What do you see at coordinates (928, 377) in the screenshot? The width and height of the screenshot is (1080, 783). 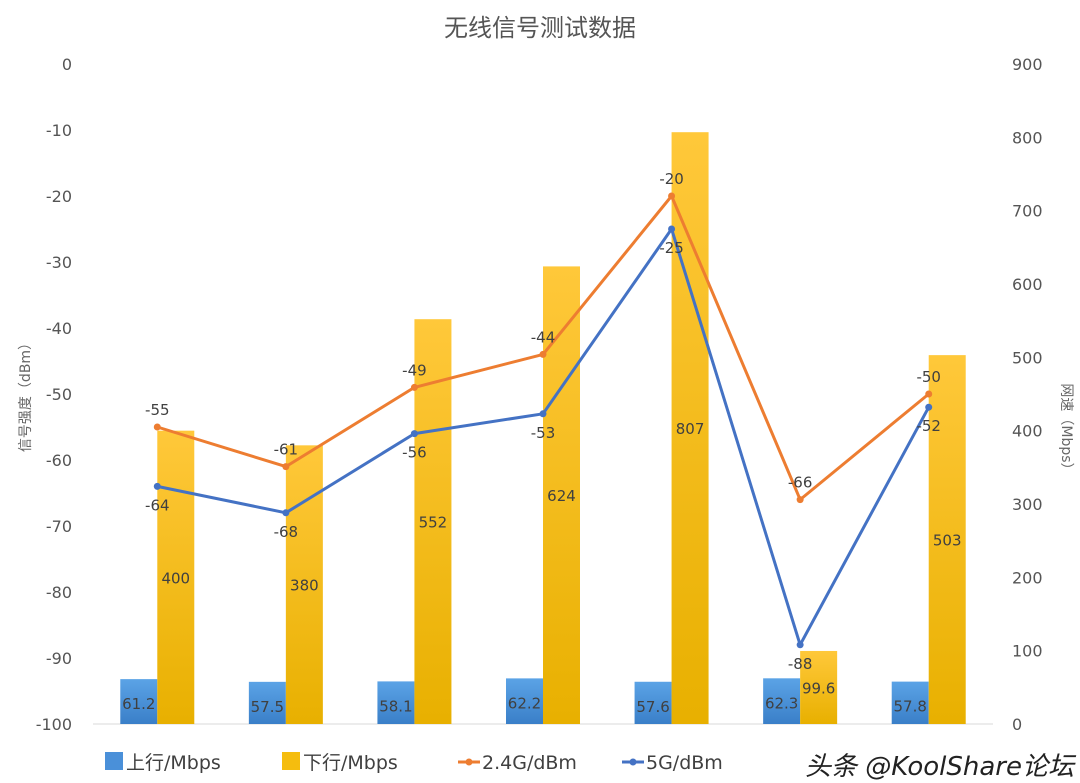 I see `line-data-label: -50` at bounding box center [928, 377].